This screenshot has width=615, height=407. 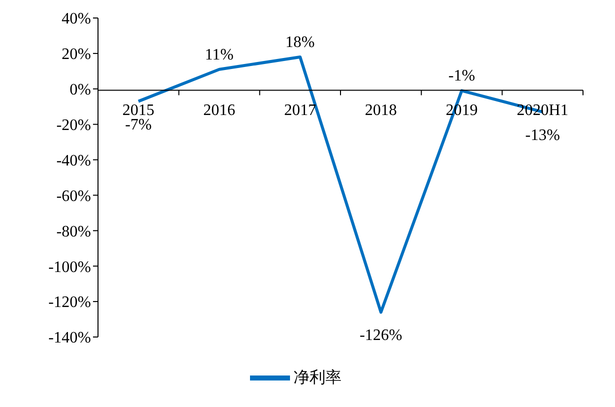 What do you see at coordinates (73, 161) in the screenshot?
I see `y-tick-label: -40%` at bounding box center [73, 161].